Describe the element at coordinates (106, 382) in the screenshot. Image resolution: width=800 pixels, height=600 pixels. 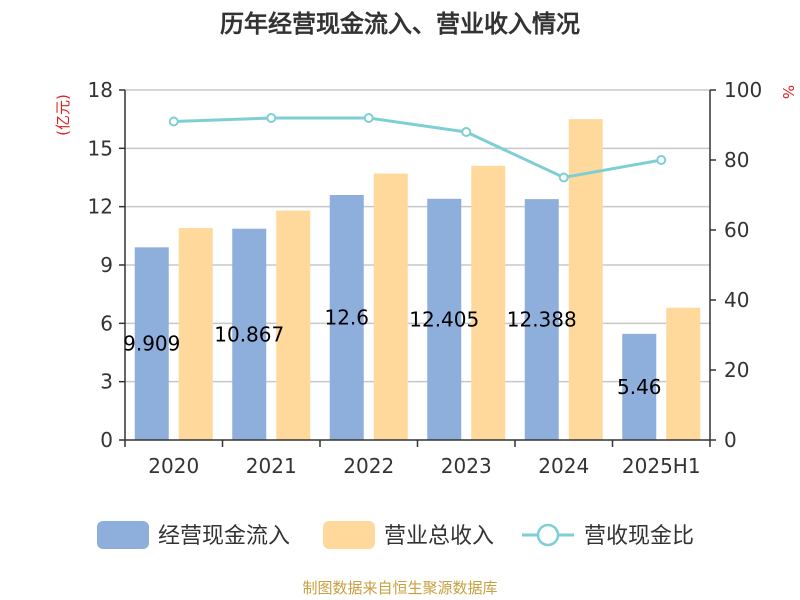
I see `left-tick-label: 3` at that location.